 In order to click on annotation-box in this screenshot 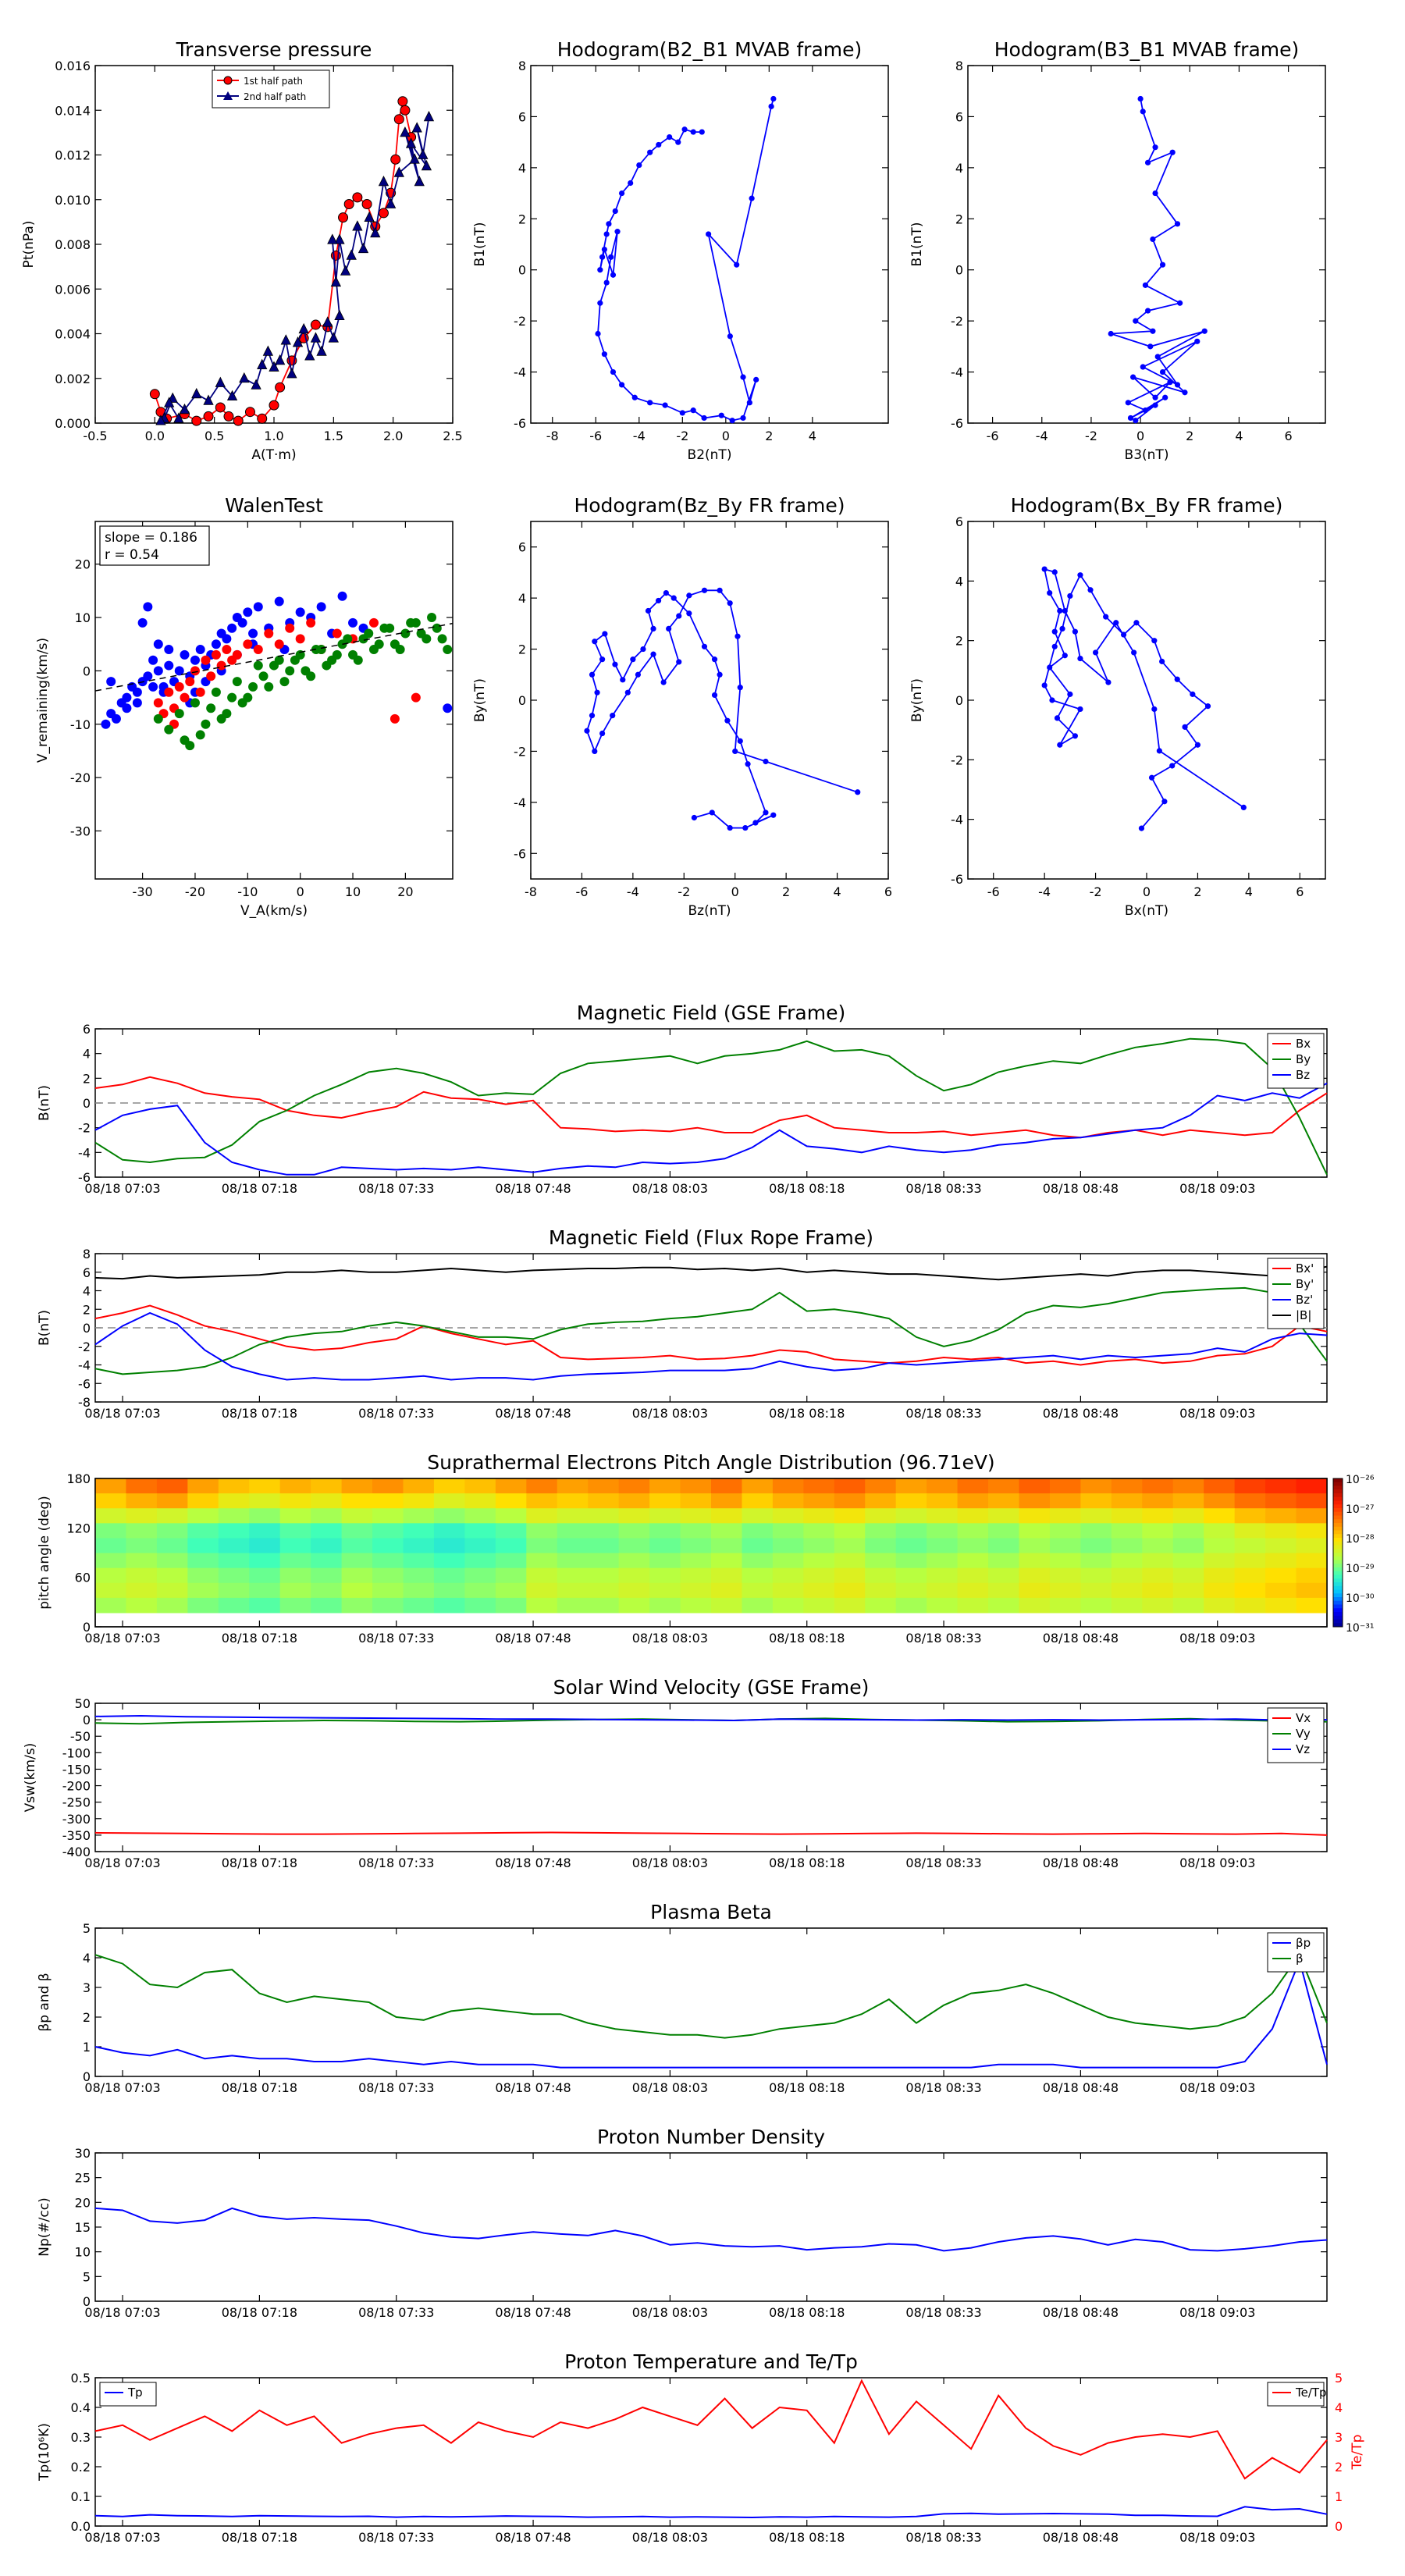, I will do `click(154, 545)`.